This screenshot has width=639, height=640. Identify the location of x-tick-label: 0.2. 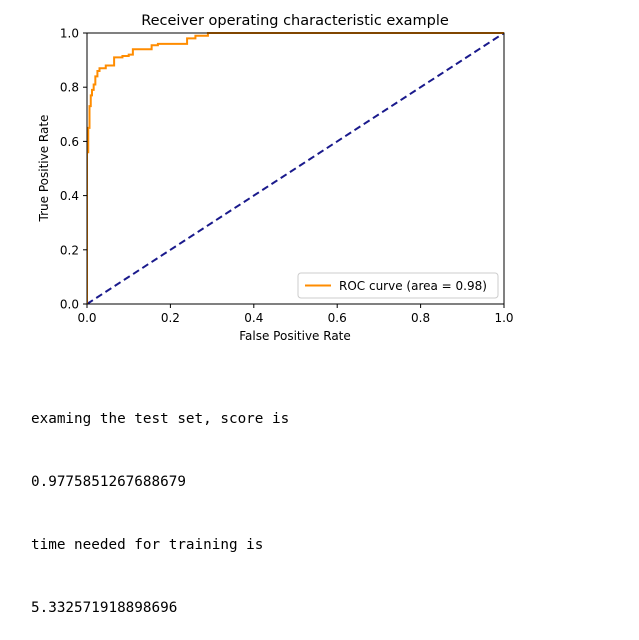
(170, 318).